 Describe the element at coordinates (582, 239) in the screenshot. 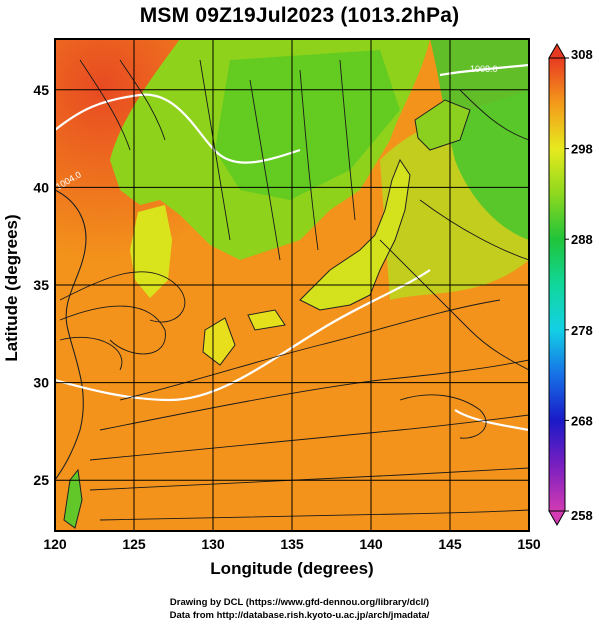

I see `colorbar-tick-label: 288` at that location.